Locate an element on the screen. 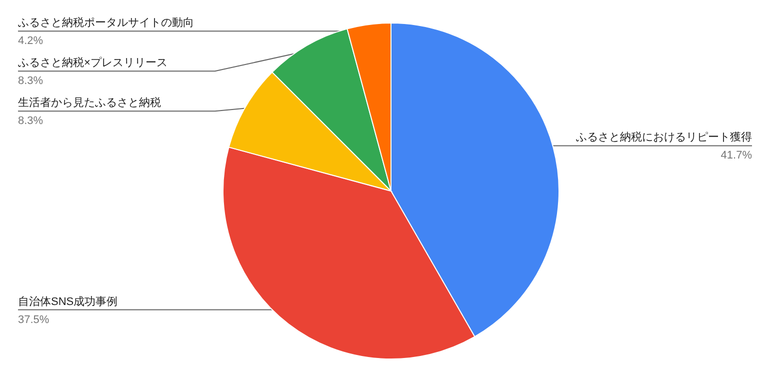 Image resolution: width=772 pixels, height=371 pixels. slice-label: 生活者から見たふるさと納税 is located at coordinates (89, 103).